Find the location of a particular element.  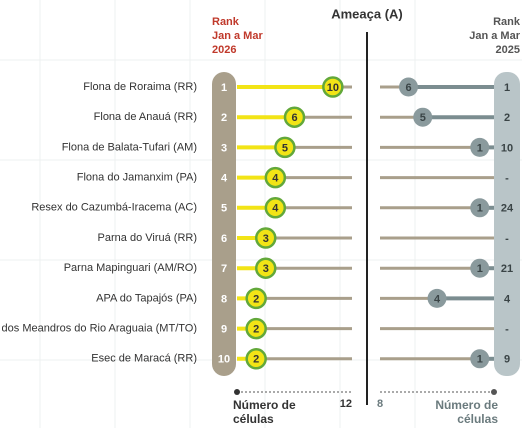

category-label: Flona de Balata-Tufari (AM) is located at coordinates (129, 147).